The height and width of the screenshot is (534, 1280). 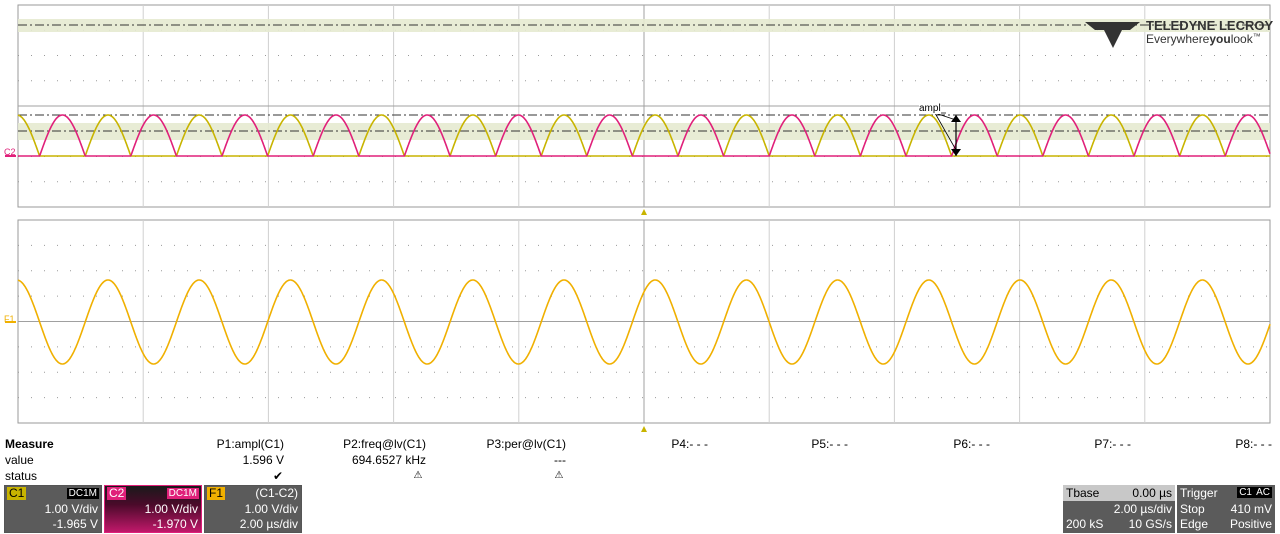 I want to click on timebase-samples: 200 kS, so click(x=1085, y=524).